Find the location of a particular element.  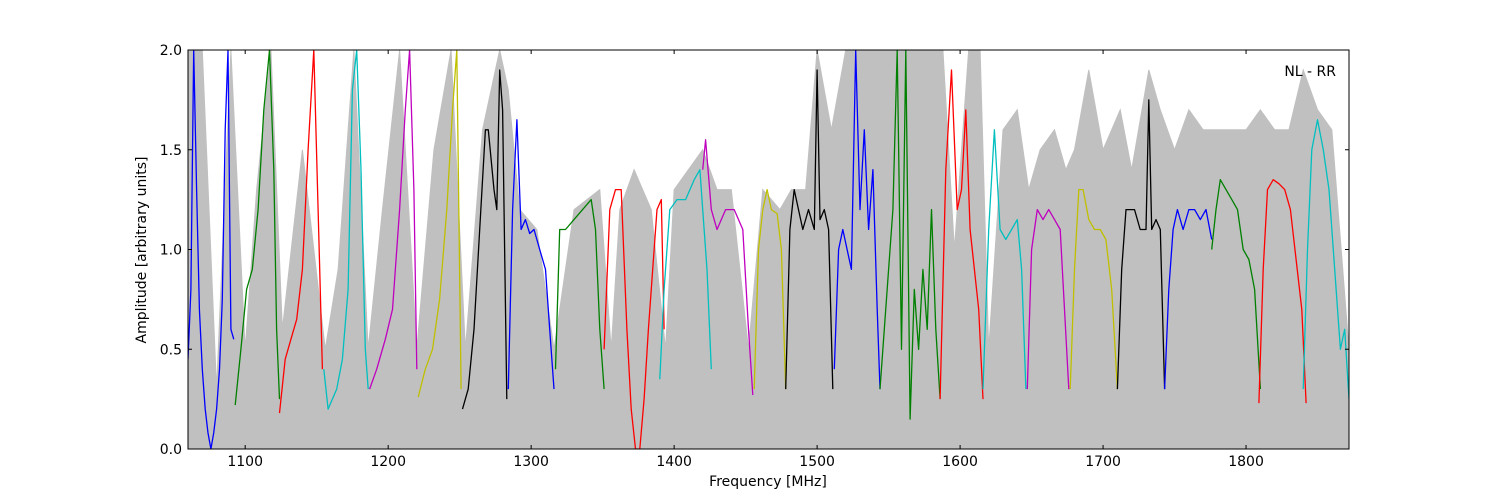

x-tick-label-1400: 1400 is located at coordinates (674, 462).